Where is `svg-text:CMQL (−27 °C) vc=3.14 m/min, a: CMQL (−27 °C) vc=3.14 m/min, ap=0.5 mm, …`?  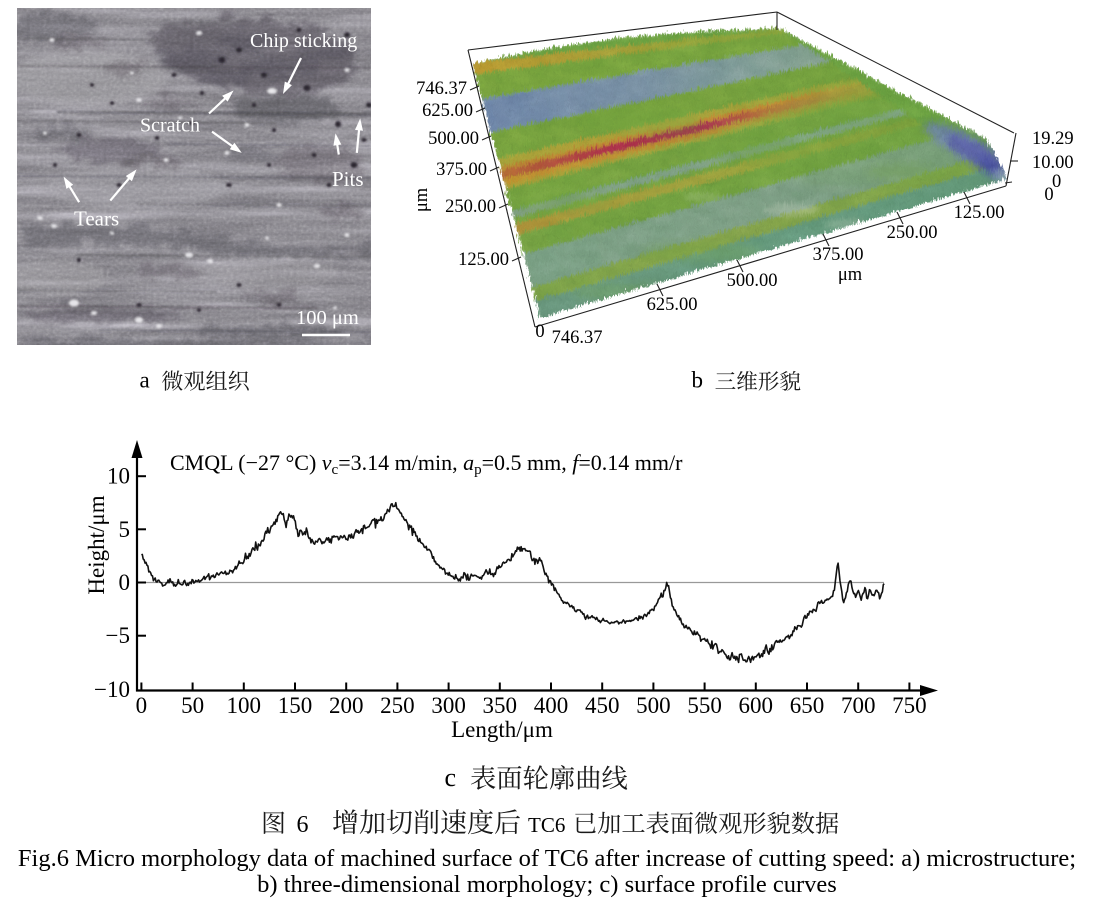 svg-text:CMQL (−27 °C) vc=3.14 m/min, a: CMQL (−27 °C) vc=3.14 m/min, ap=0.5 mm, … is located at coordinates (426, 464).